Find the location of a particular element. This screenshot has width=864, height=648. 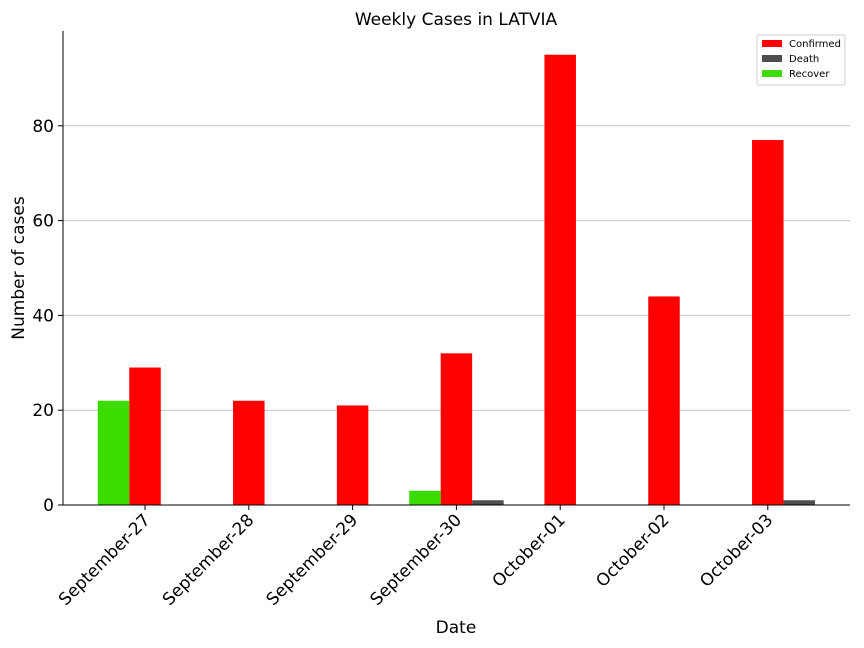

legend-label-recover: Recover is located at coordinates (809, 74).